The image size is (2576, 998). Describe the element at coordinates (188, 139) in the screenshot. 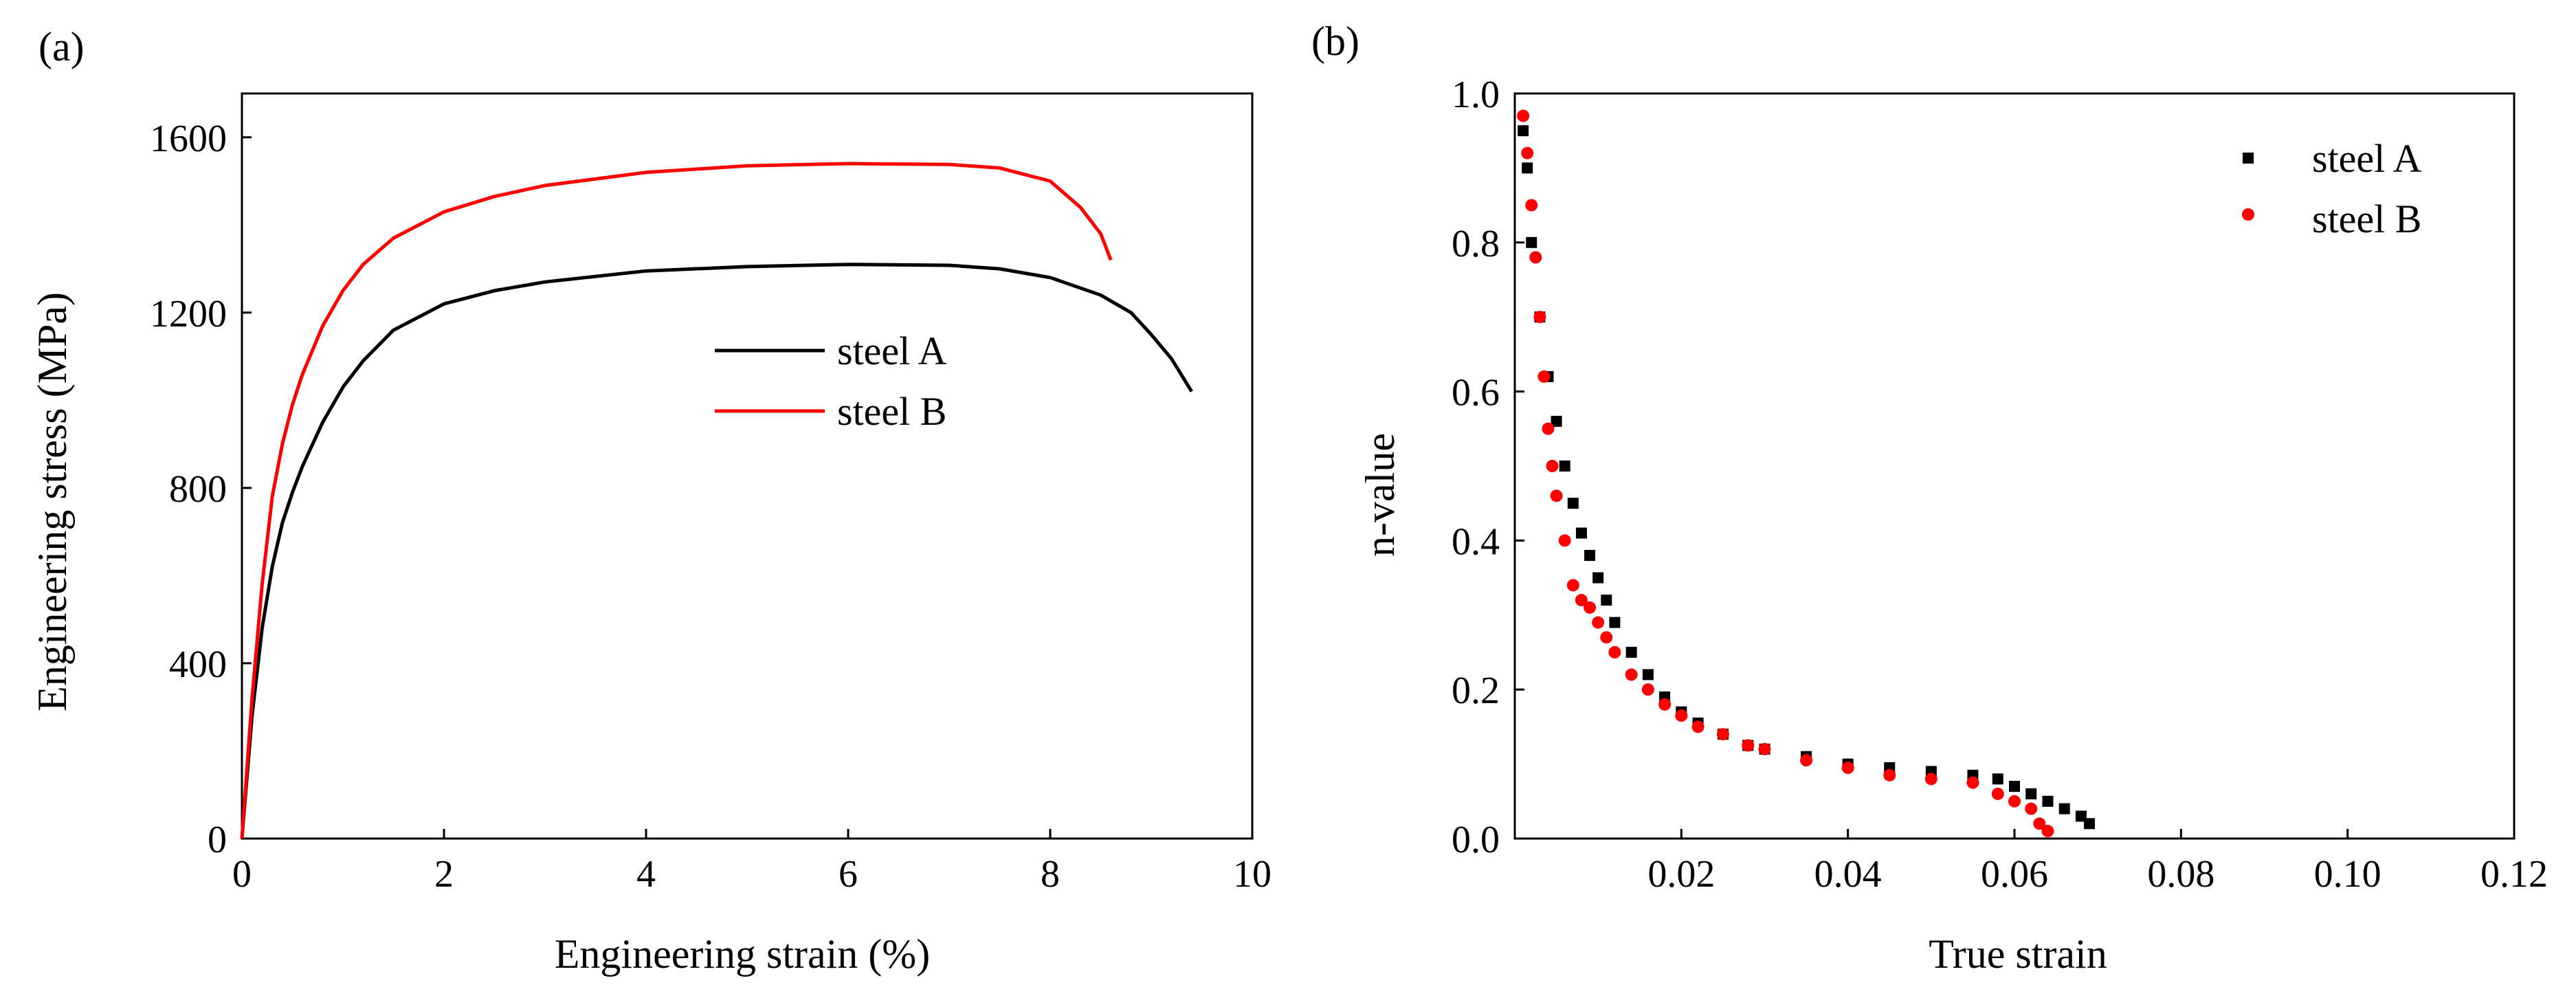

I see `y-tick-label: 1600` at that location.